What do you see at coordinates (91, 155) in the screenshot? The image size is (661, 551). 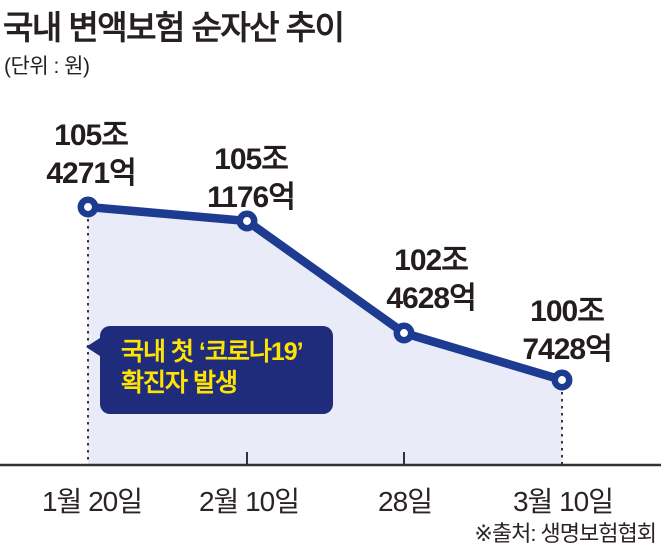 I see `data-label-1: 105조 4271억` at bounding box center [91, 155].